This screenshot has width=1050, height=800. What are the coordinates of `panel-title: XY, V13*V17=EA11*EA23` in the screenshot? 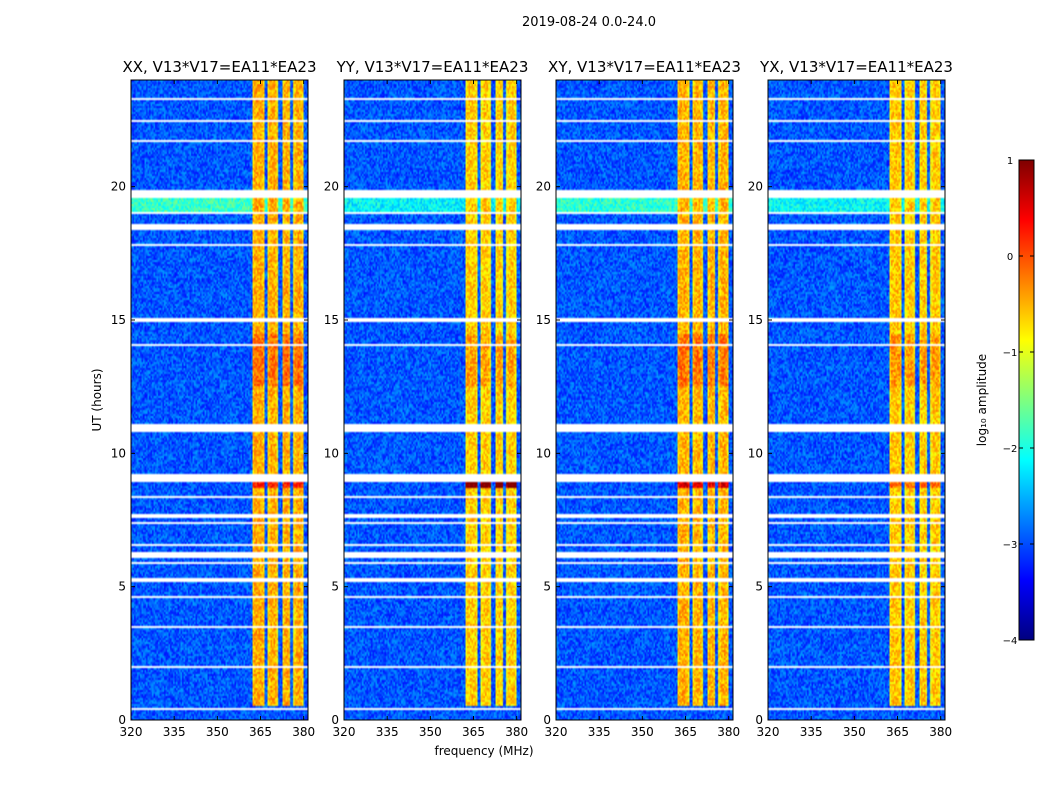 It's located at (644, 67).